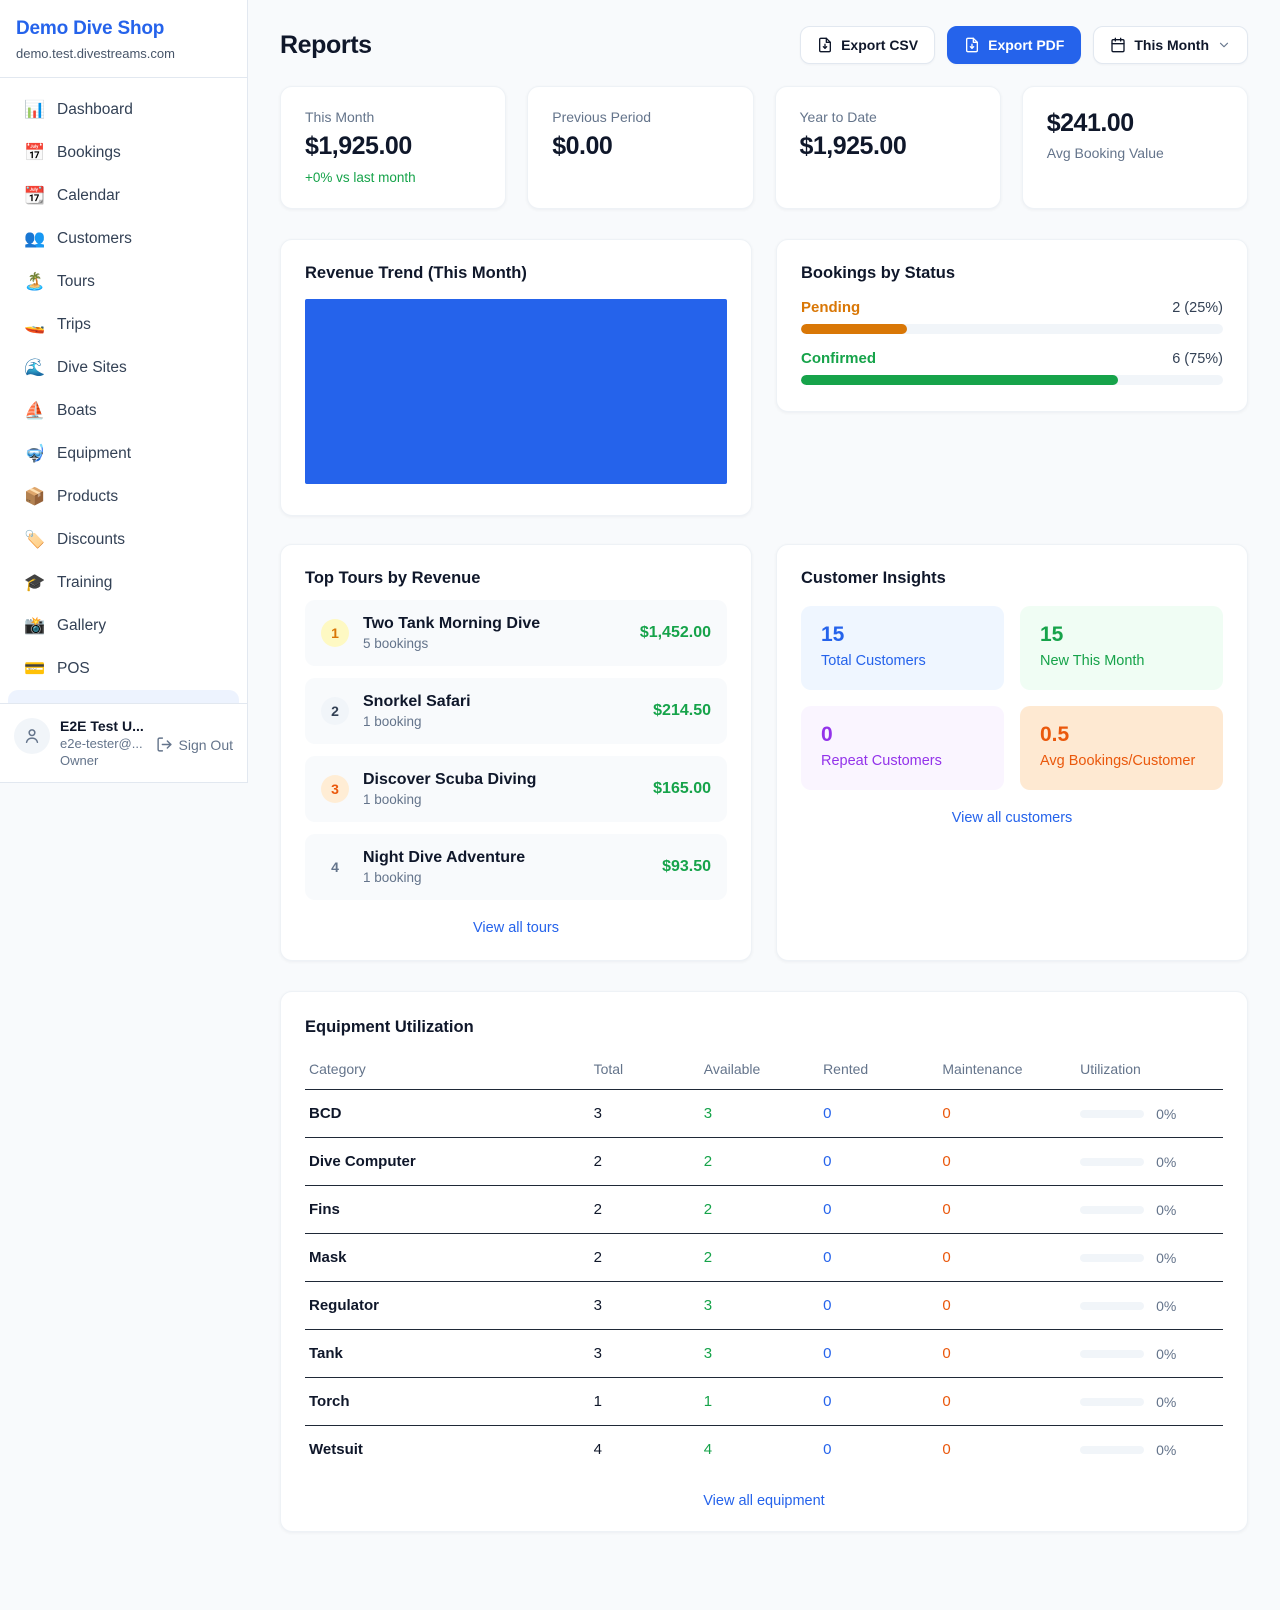  What do you see at coordinates (35, 496) in the screenshot?
I see `package-icon: 📦` at bounding box center [35, 496].